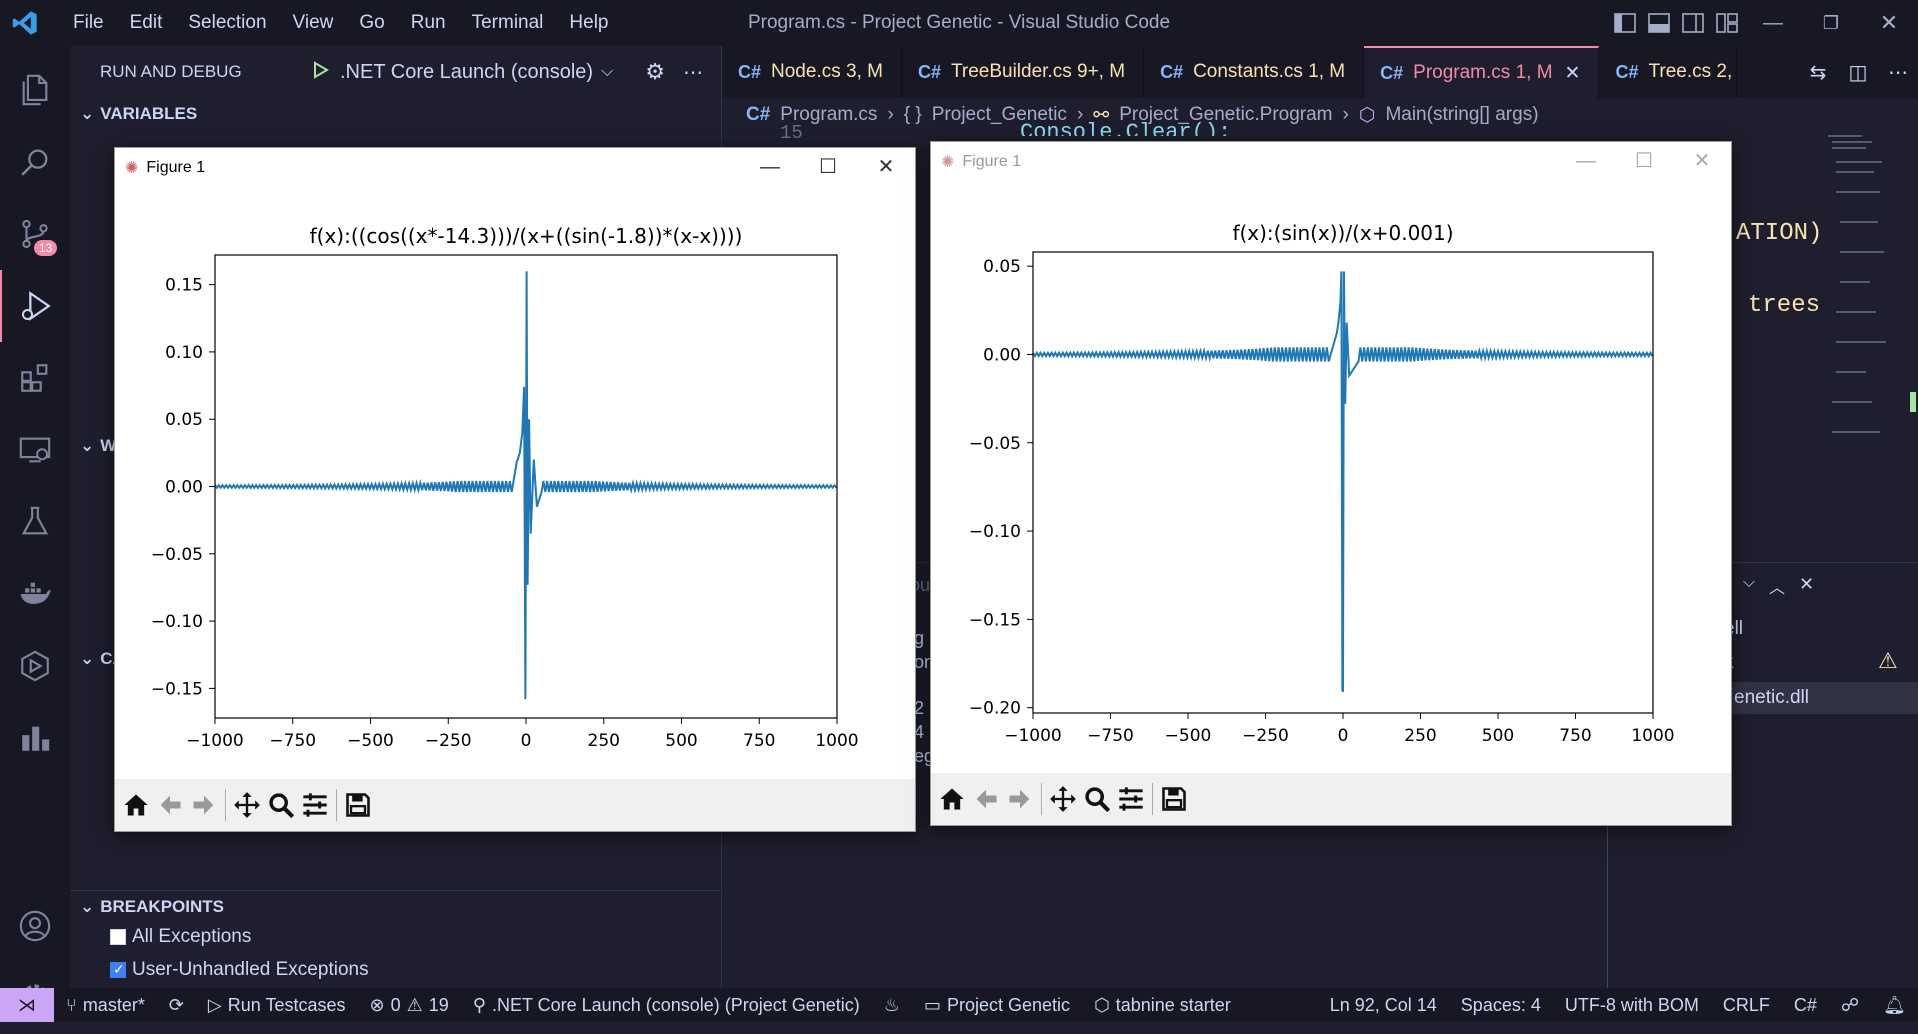 The width and height of the screenshot is (1918, 1034). I want to click on menu-run: Run, so click(428, 22).